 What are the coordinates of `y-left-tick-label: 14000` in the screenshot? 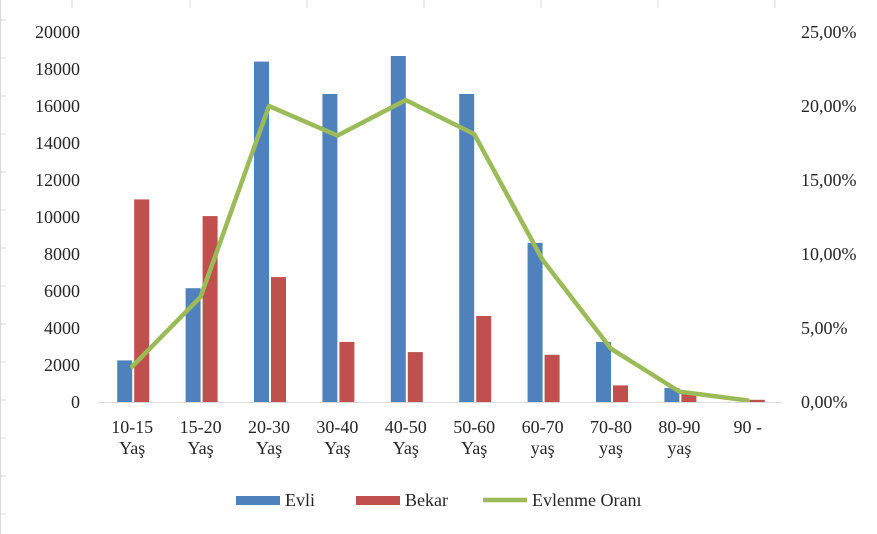 It's located at (57, 143).